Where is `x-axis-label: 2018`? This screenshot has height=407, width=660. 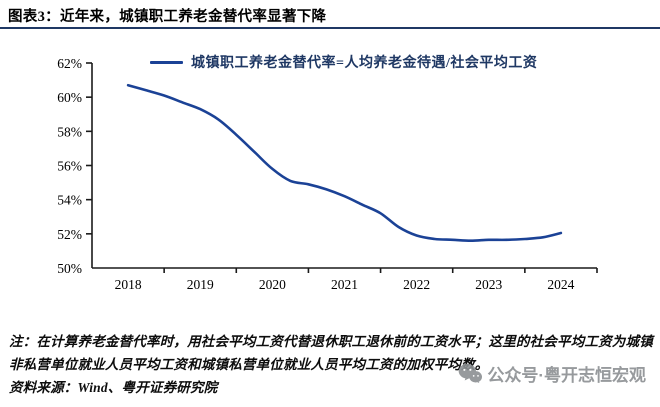 x-axis-label: 2018 is located at coordinates (128, 284).